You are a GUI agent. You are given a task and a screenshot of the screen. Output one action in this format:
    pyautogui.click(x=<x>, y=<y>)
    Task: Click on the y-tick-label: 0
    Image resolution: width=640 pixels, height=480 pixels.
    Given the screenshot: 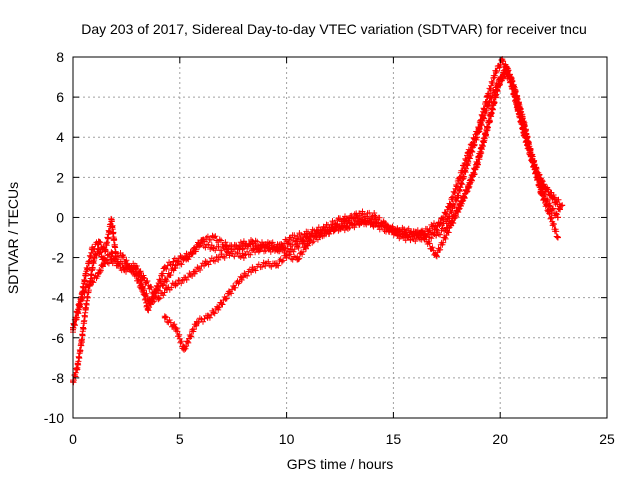 What is the action you would take?
    pyautogui.click(x=60, y=217)
    